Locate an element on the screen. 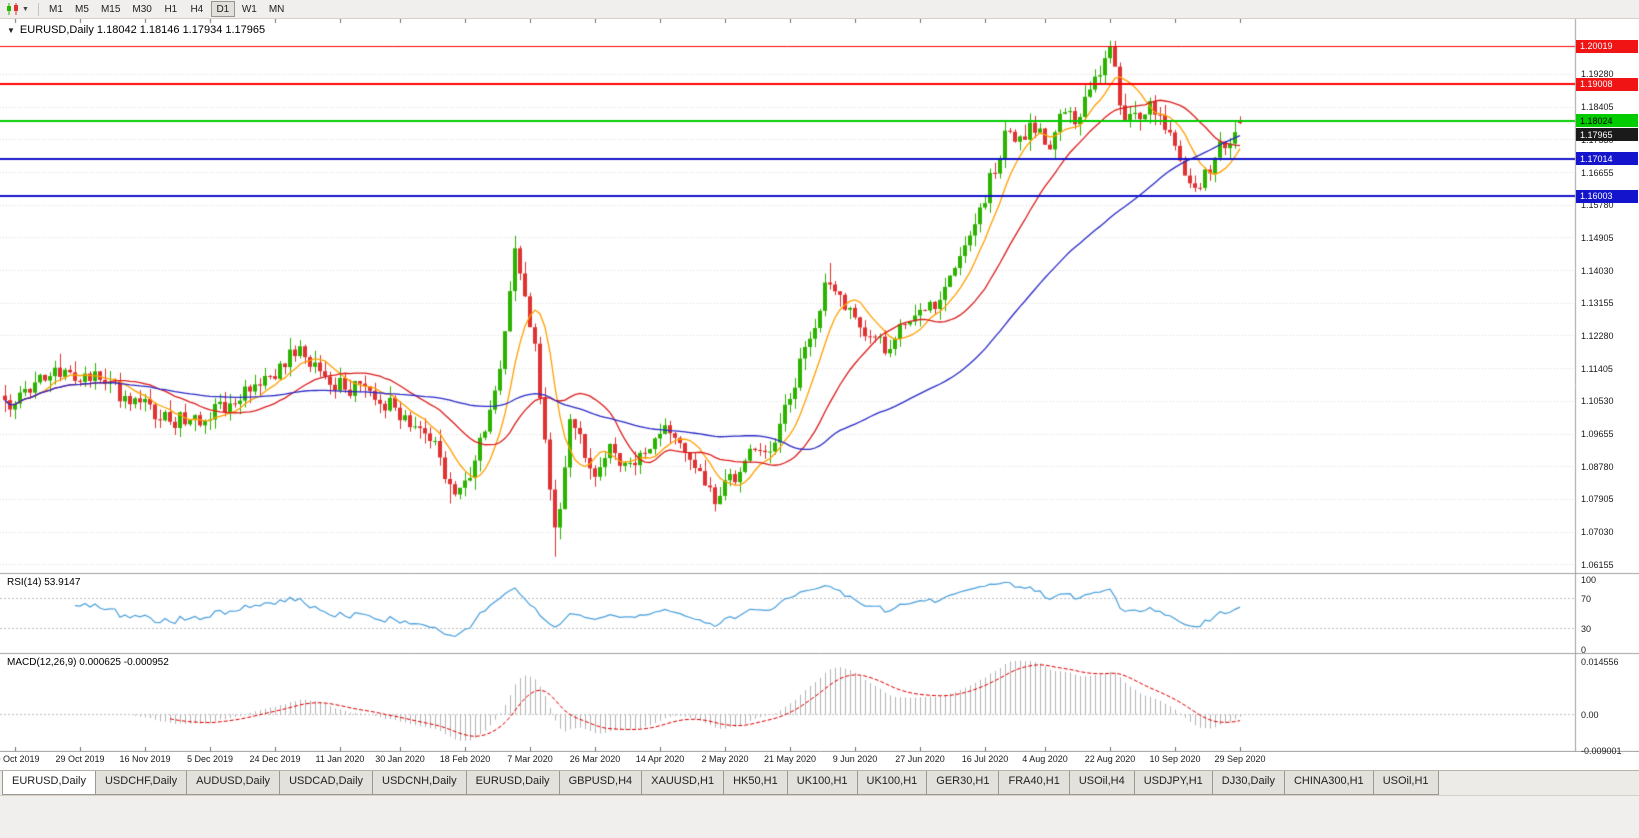  date-axis-label: 16 Jul 2020 is located at coordinates (985, 759).